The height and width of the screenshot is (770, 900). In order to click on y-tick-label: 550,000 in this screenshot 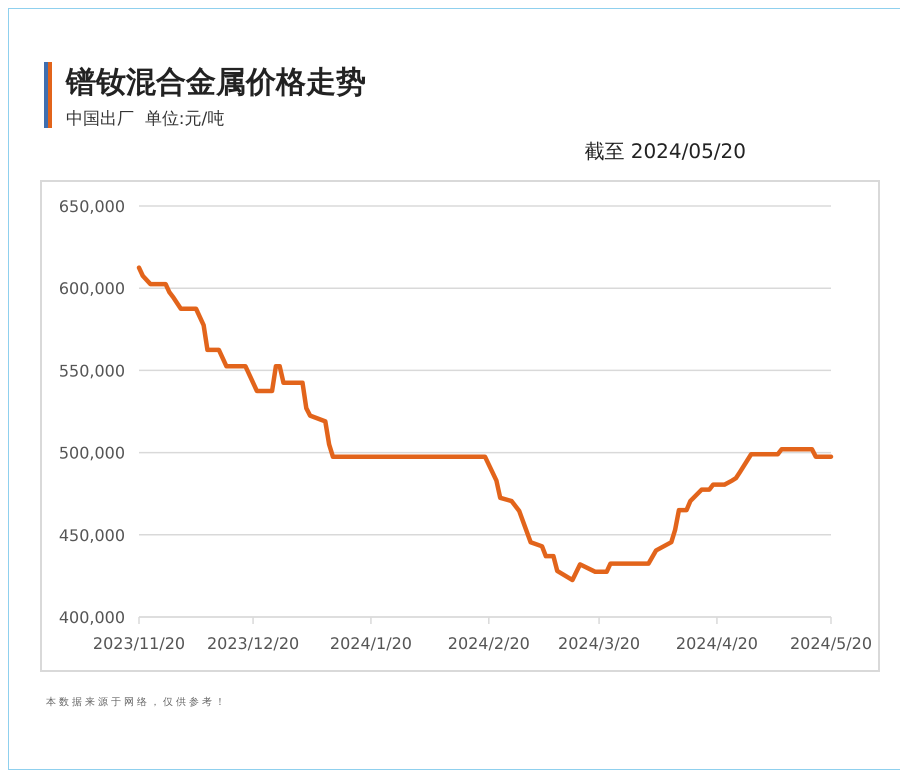, I will do `click(91, 370)`.